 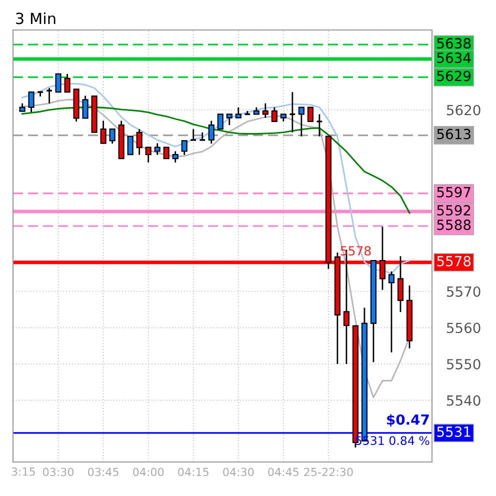 What do you see at coordinates (463, 400) in the screenshot?
I see `y-tick-label: 5540` at bounding box center [463, 400].